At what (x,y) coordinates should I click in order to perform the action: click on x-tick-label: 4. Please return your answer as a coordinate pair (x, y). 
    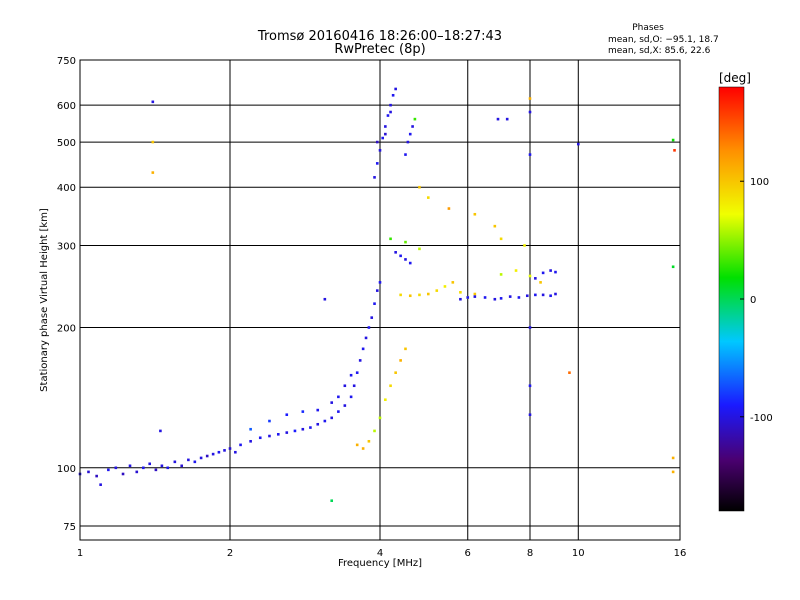
    Looking at the image, I should click on (380, 553).